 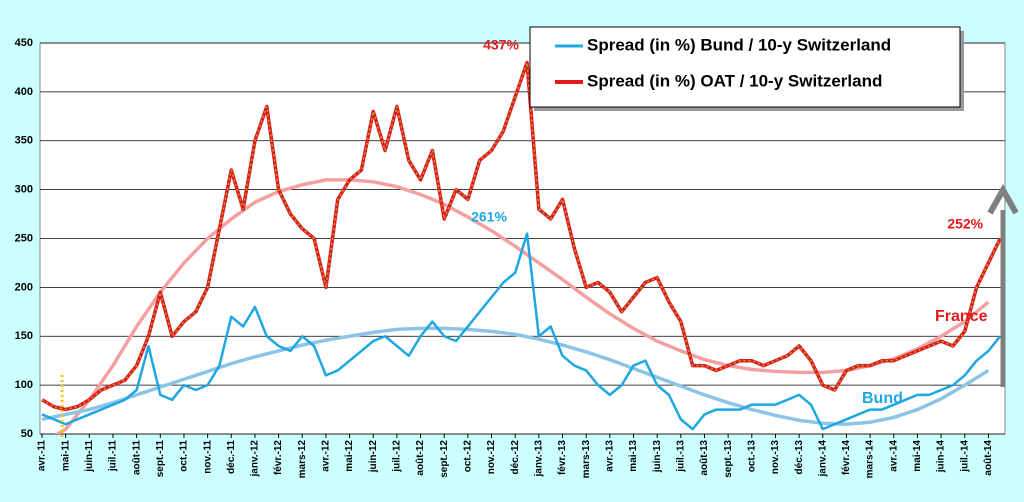 What do you see at coordinates (941, 457) in the screenshot?
I see `x-tick-label: juin-14` at bounding box center [941, 457].